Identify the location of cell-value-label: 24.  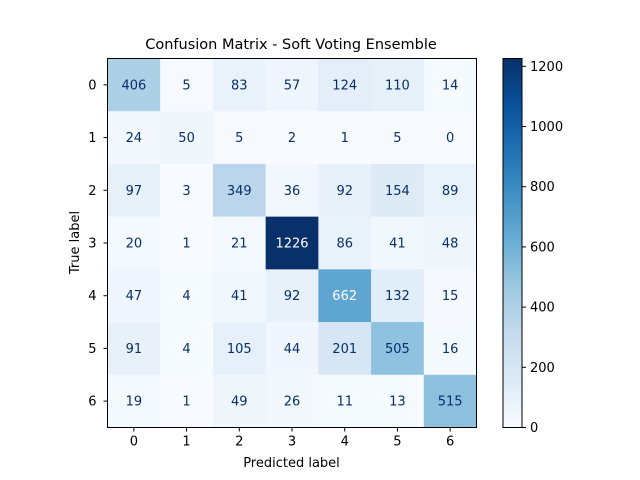
(134, 138).